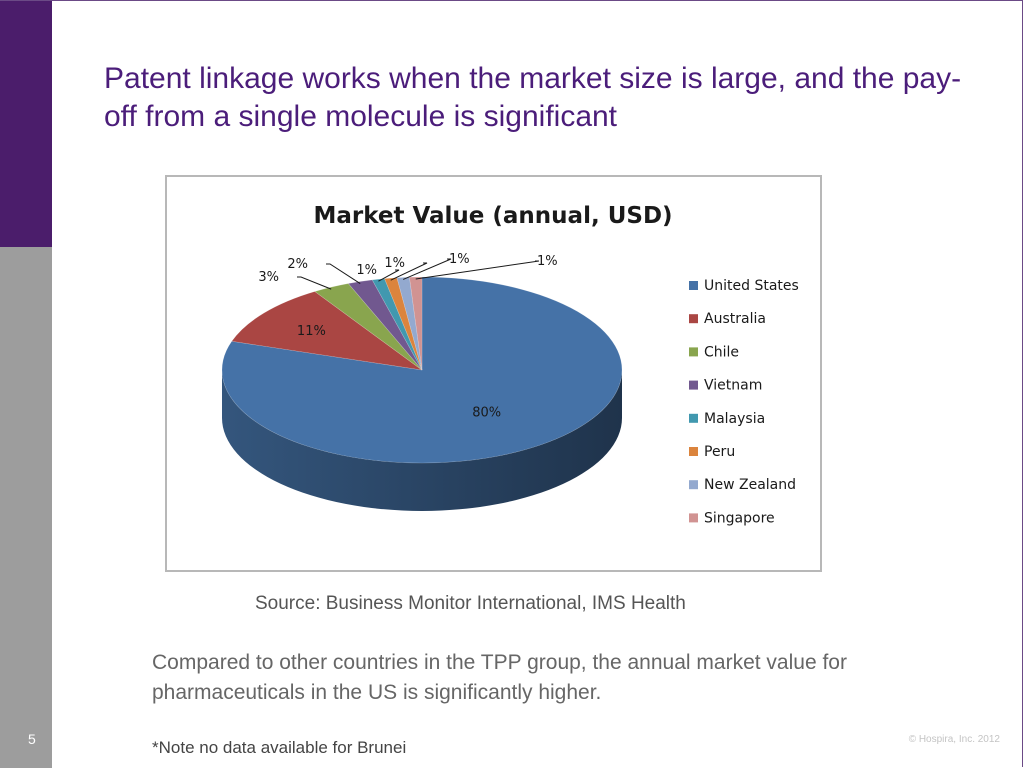  Describe the element at coordinates (486, 412) in the screenshot. I see `pie-label-united-states: 80%` at that location.